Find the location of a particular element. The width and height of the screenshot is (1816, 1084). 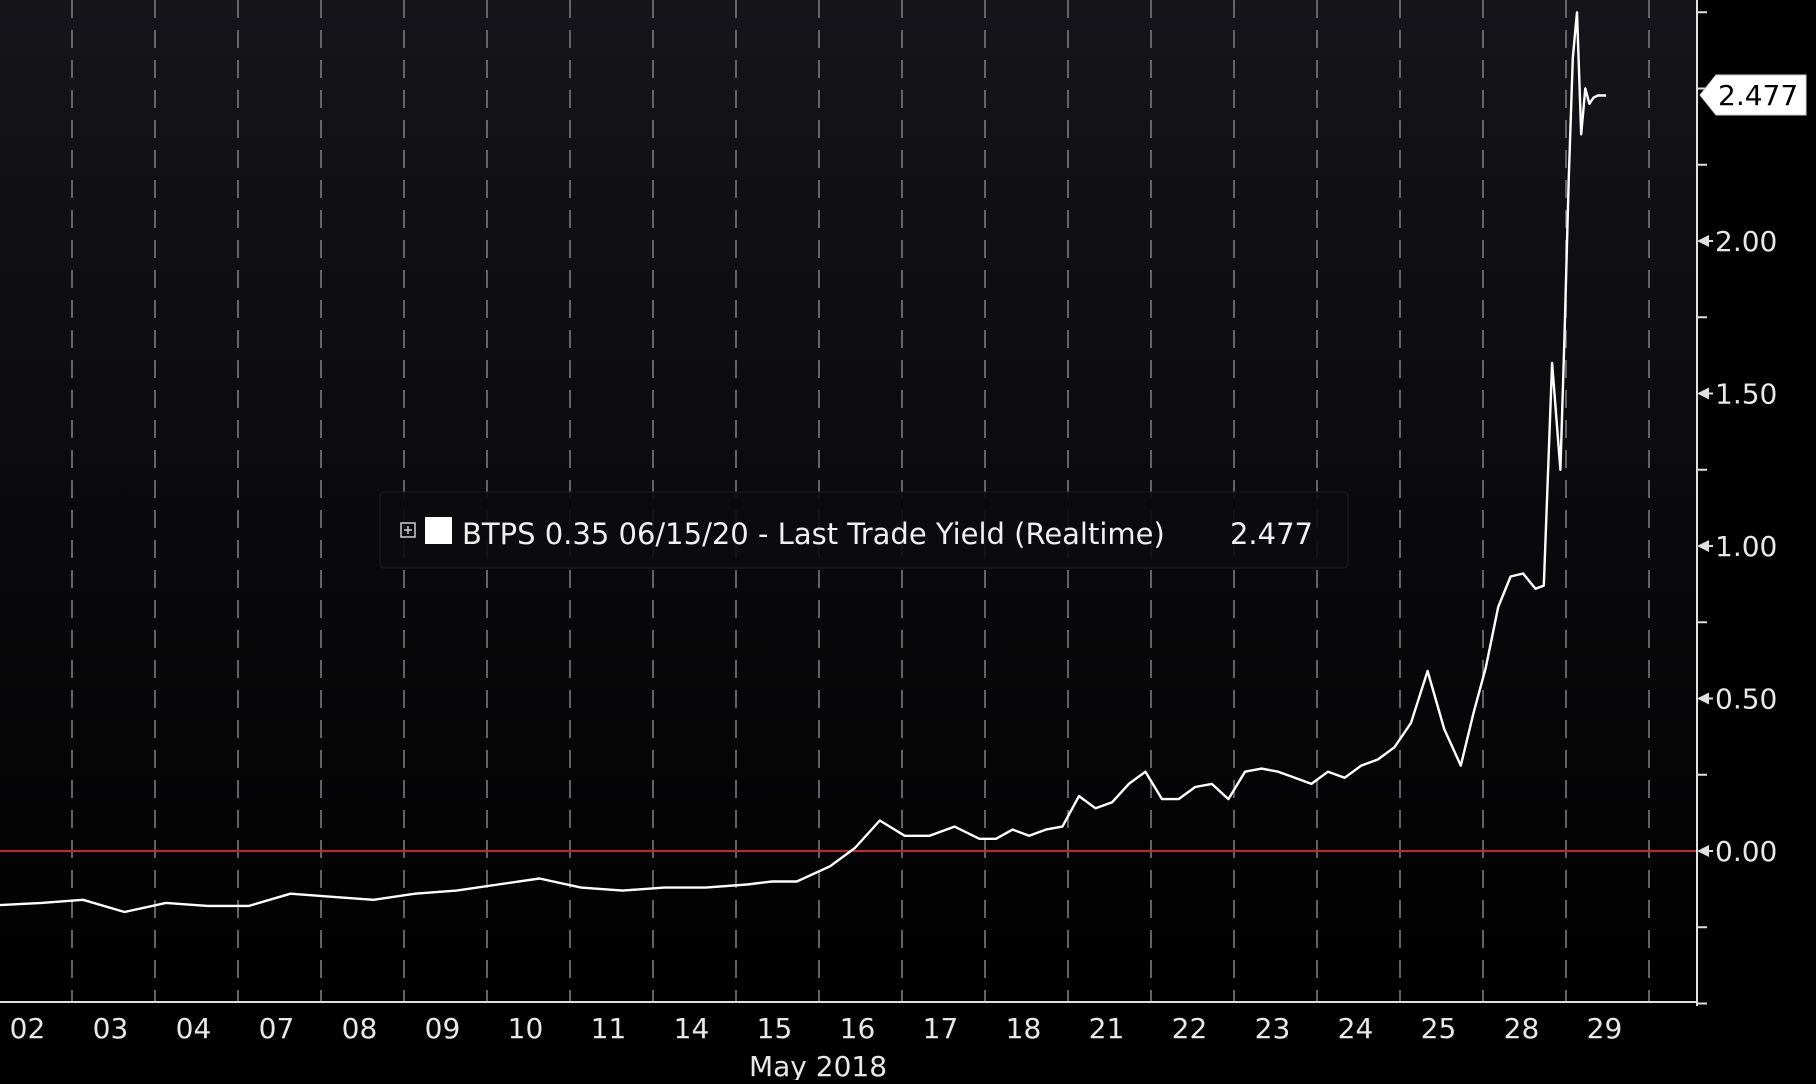

x-tick-label: 02 is located at coordinates (28, 1028).